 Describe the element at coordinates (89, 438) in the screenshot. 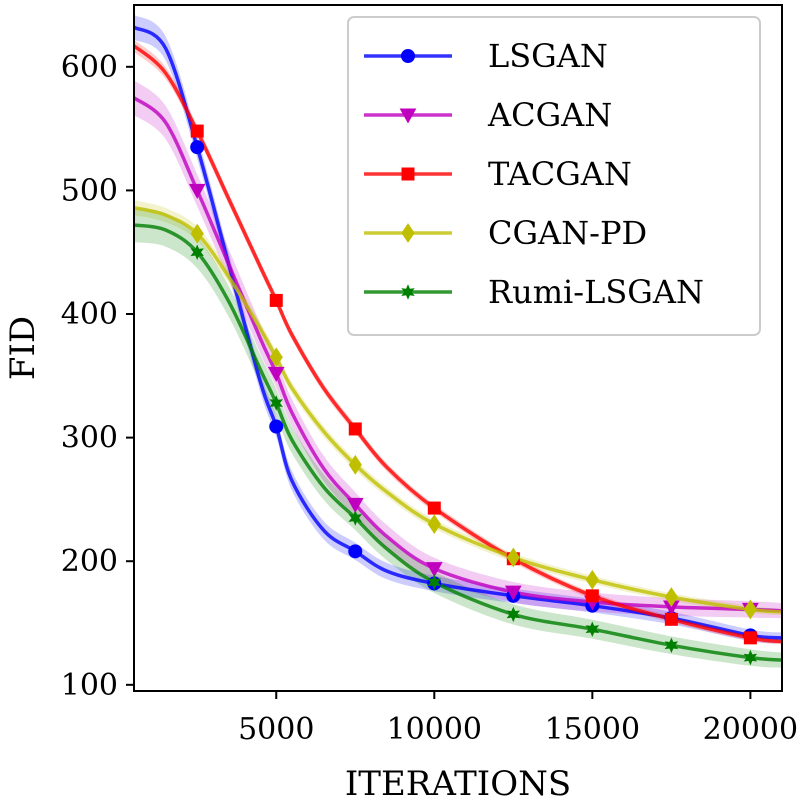

I see `y-tick-label: 300` at that location.